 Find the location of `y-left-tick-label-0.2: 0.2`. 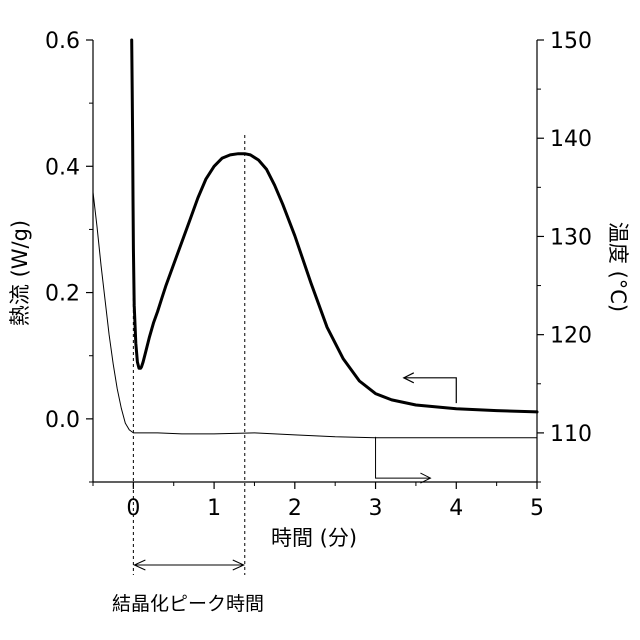

y-left-tick-label-0.2: 0.2 is located at coordinates (62, 294).